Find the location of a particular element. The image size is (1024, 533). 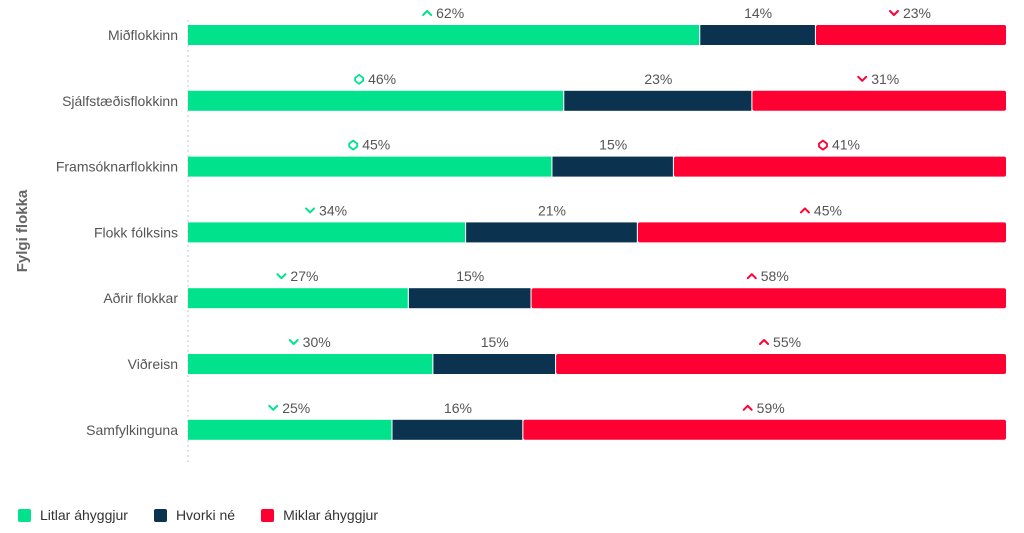

bar-sjalfstaedisflokkinn-litlar-ahyggjur is located at coordinates (376, 100).